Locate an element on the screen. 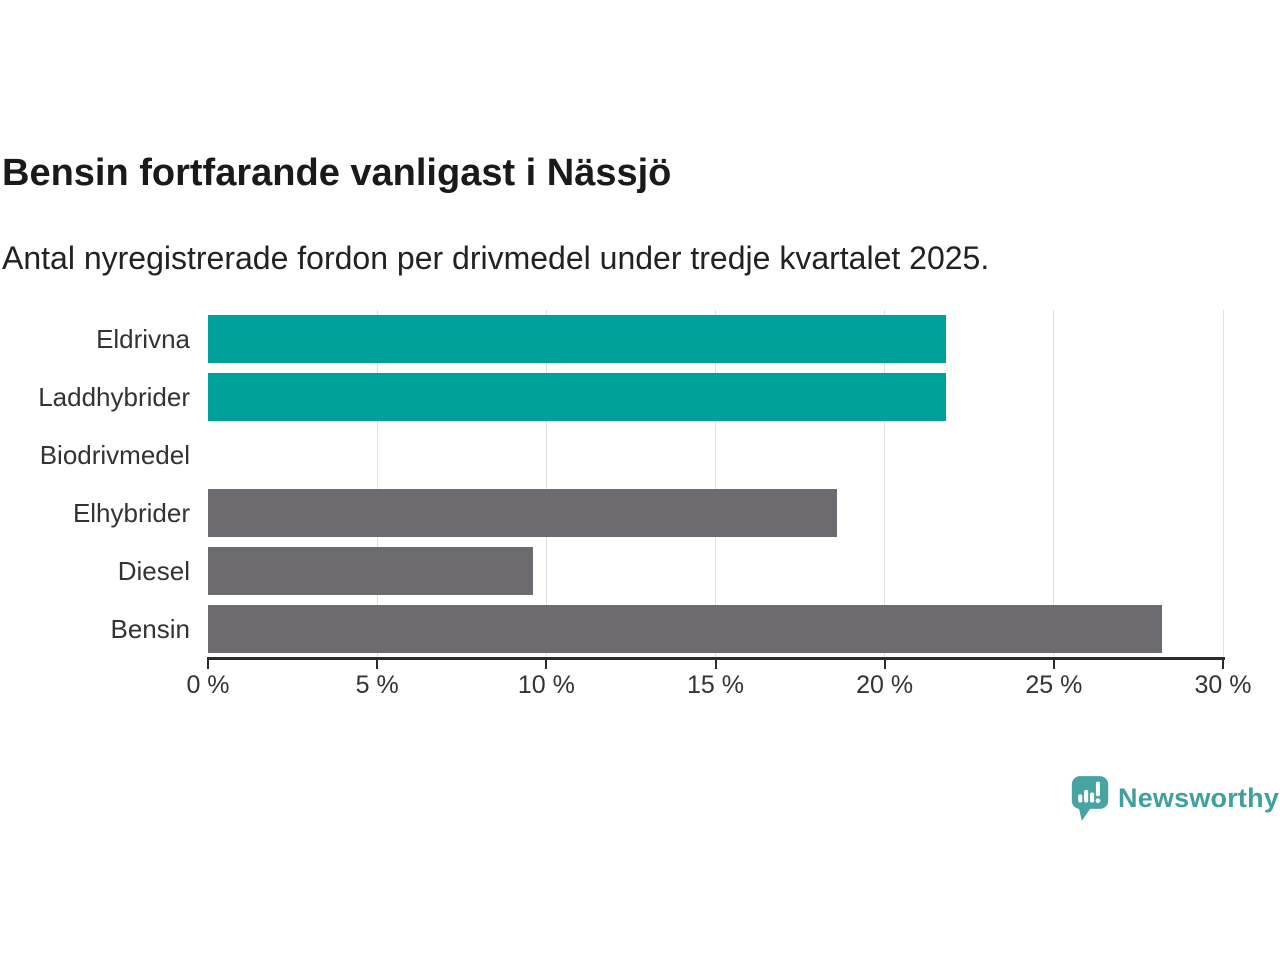  x-tick-label: 0 % is located at coordinates (208, 685).